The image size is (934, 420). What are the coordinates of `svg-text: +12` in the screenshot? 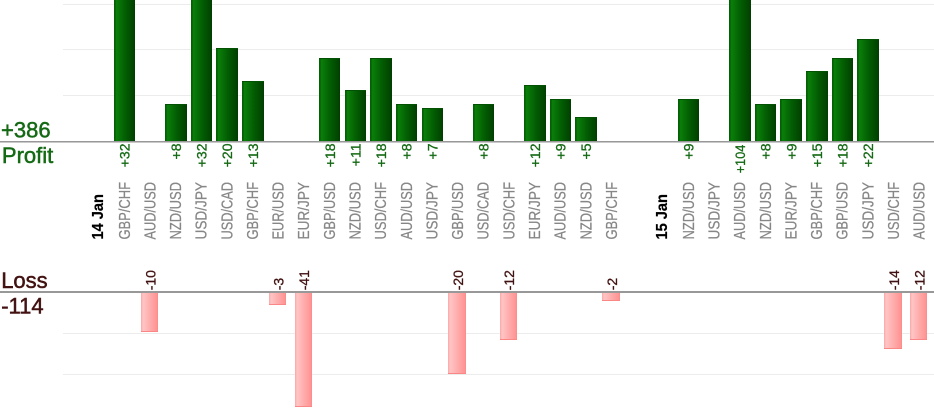 It's located at (535, 155).